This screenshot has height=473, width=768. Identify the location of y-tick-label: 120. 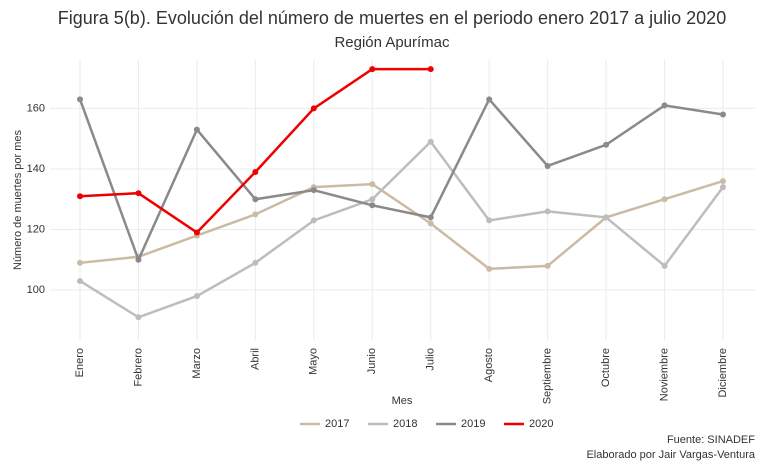
(36, 229).